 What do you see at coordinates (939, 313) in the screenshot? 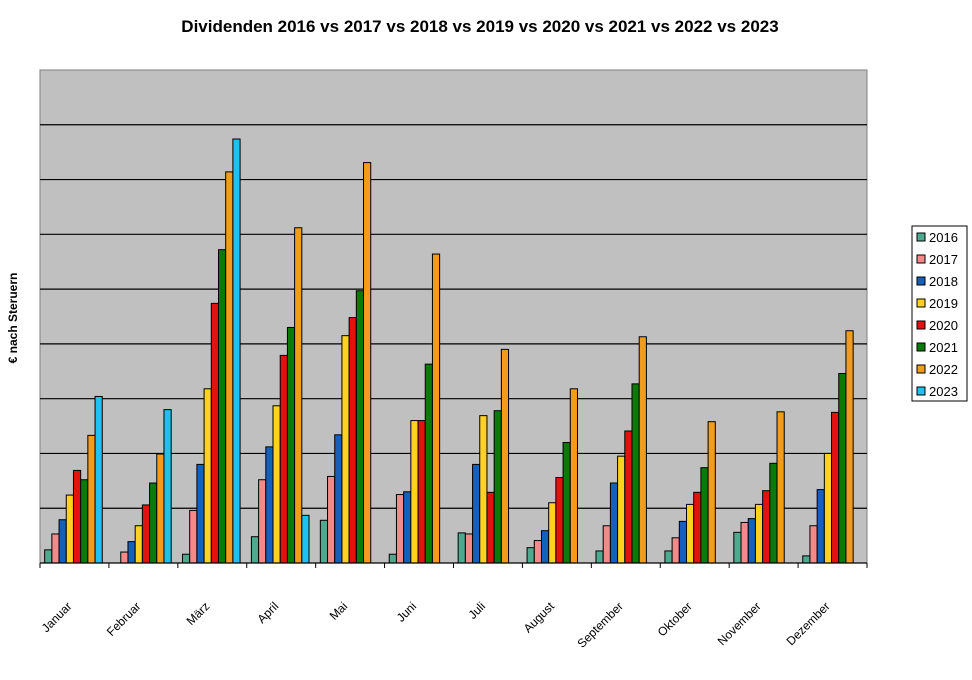
I see `legend: 2016 2017 2018 2019 2020 2021 2022 2023` at bounding box center [939, 313].